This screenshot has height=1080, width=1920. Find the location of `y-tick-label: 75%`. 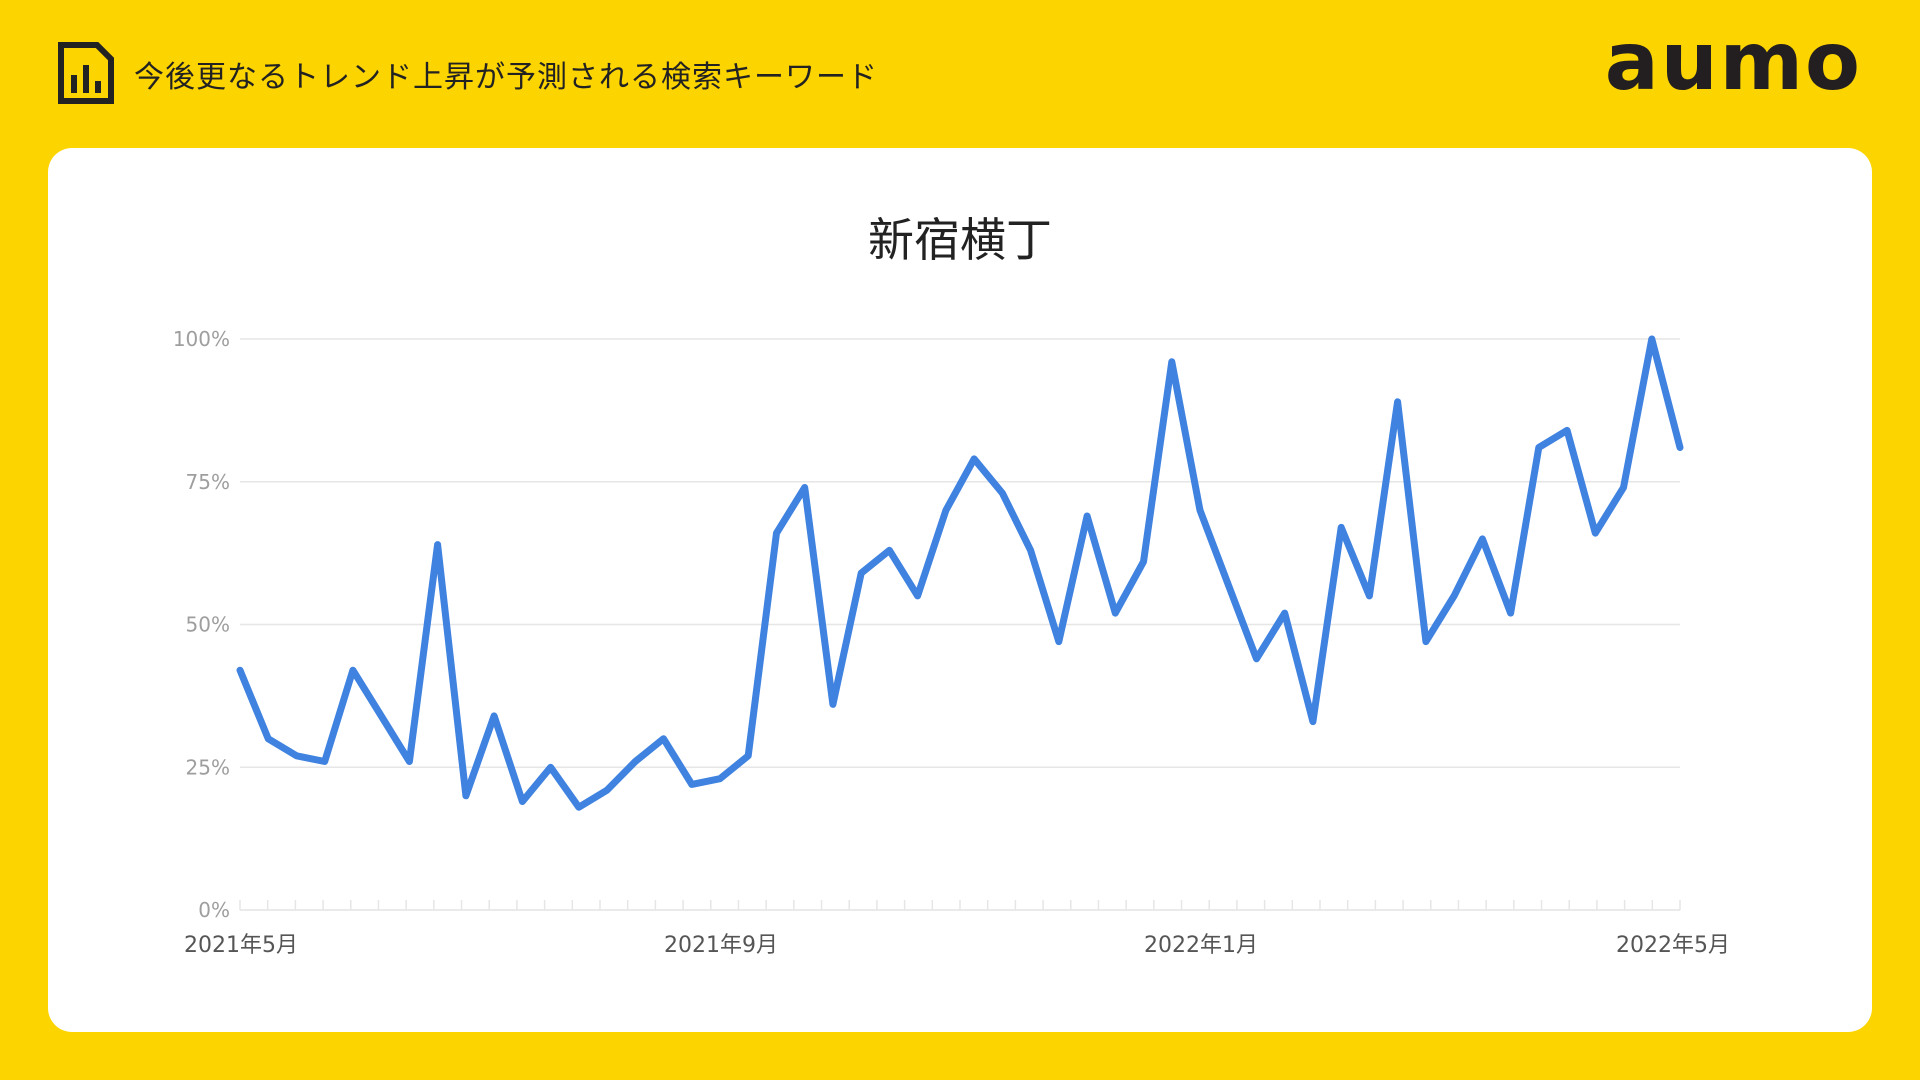

y-tick-label: 75% is located at coordinates (208, 482).